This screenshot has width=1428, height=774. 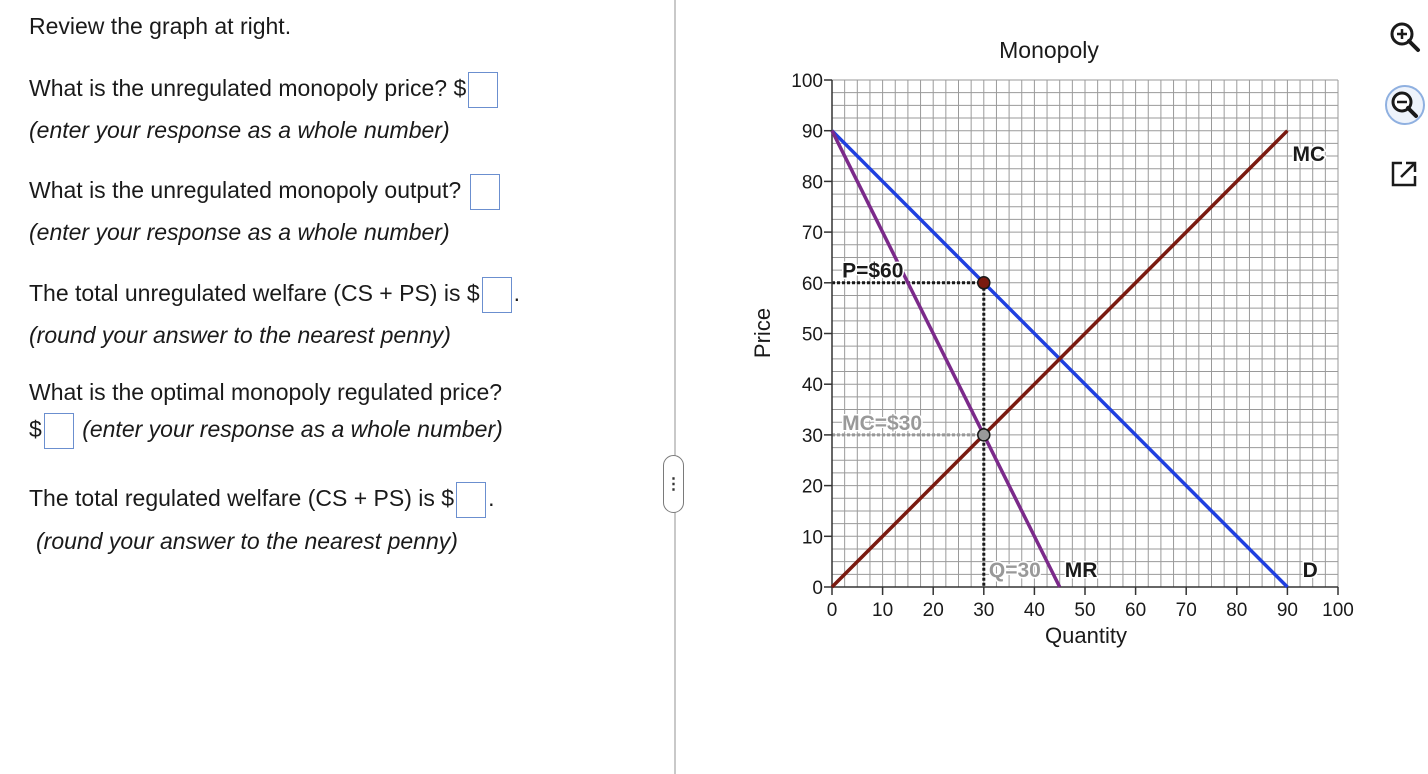 I want to click on x-tick-label: 100, so click(x=1338, y=610).